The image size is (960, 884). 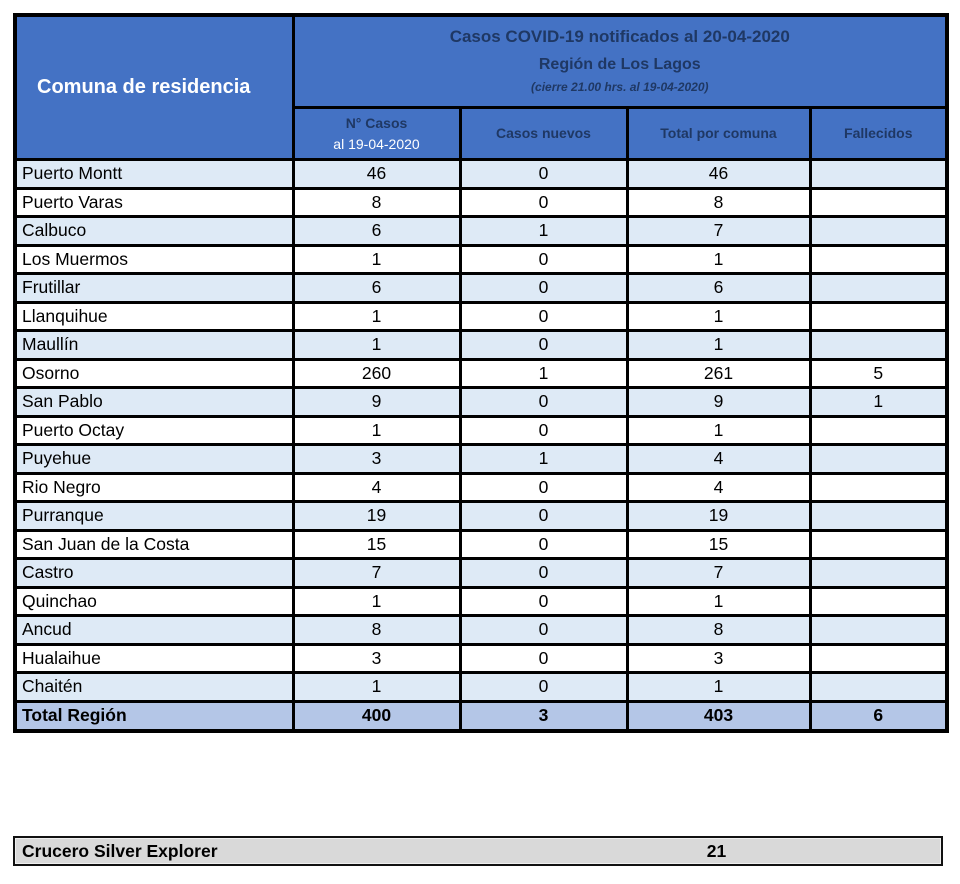 What do you see at coordinates (154, 345) in the screenshot?
I see `comuna-cell: Maullín` at bounding box center [154, 345].